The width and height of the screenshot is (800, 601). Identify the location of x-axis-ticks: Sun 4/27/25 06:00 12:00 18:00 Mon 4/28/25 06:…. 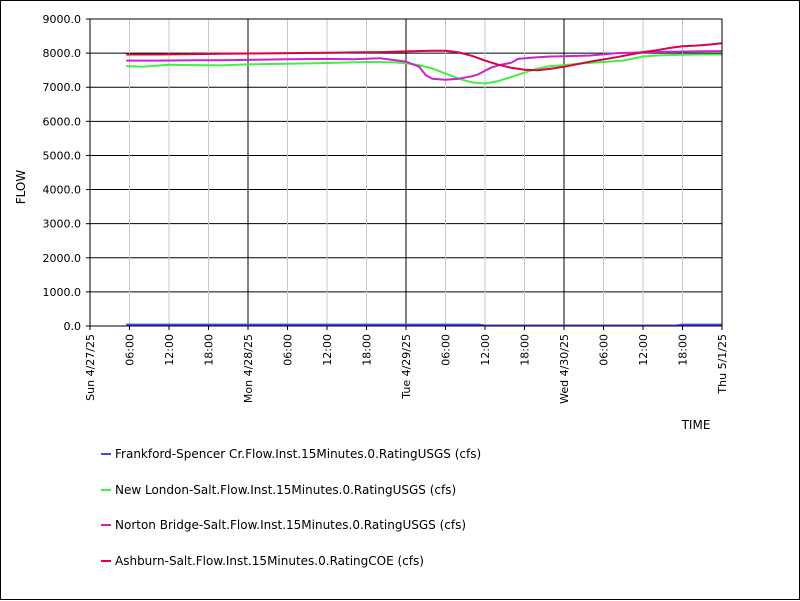
(406, 365).